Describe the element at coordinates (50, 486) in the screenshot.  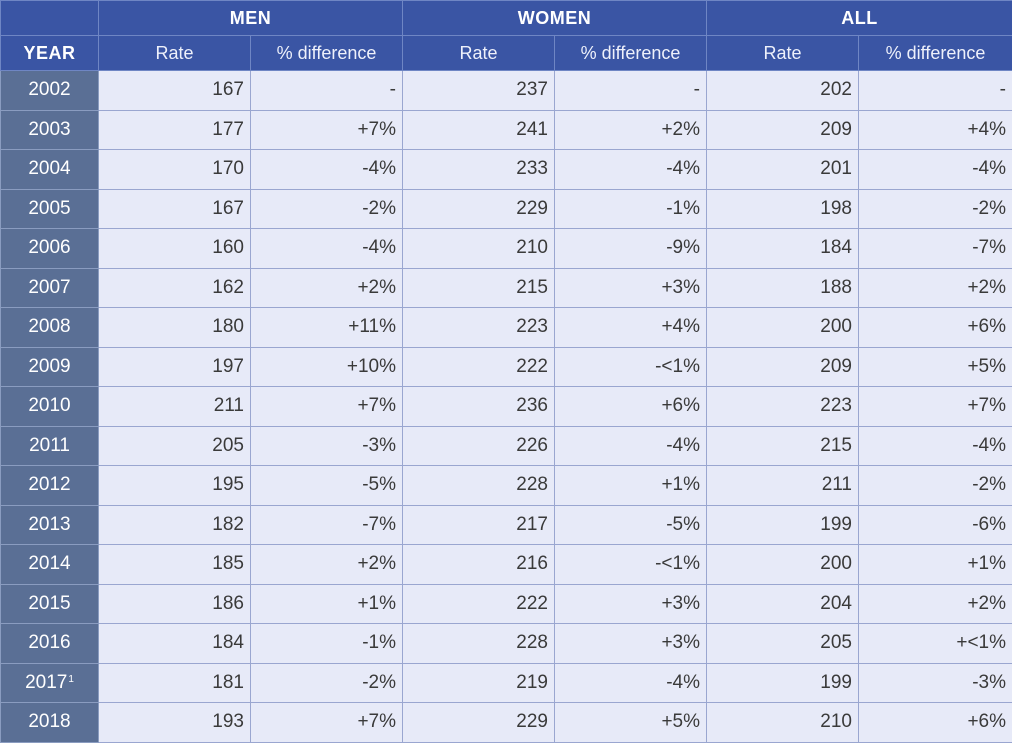
I see `year-cell: 2012` at that location.